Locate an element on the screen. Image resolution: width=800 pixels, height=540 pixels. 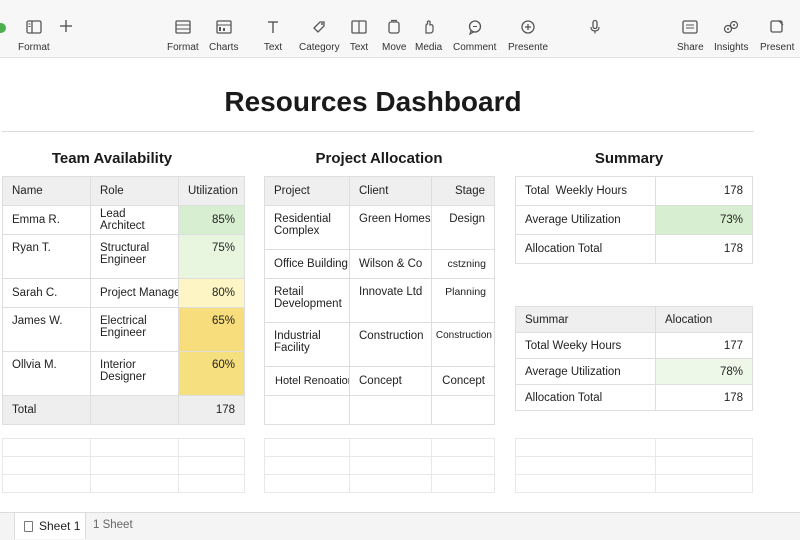
name-cell: James W. is located at coordinates (46, 329).